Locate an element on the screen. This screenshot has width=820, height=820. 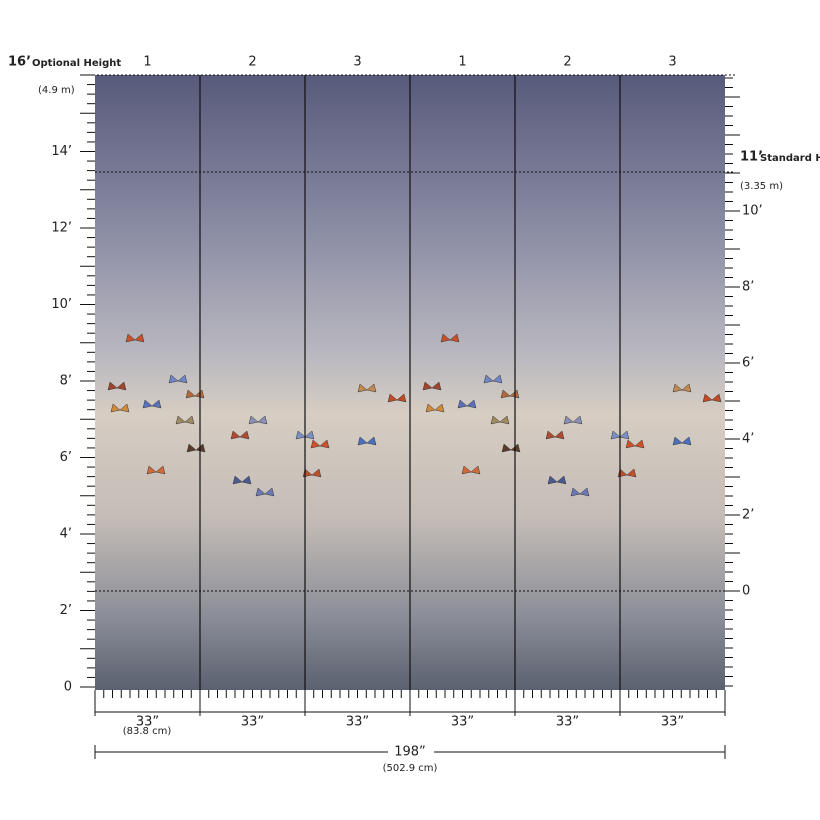
standard-label: Standard Height is located at coordinates (790, 158).